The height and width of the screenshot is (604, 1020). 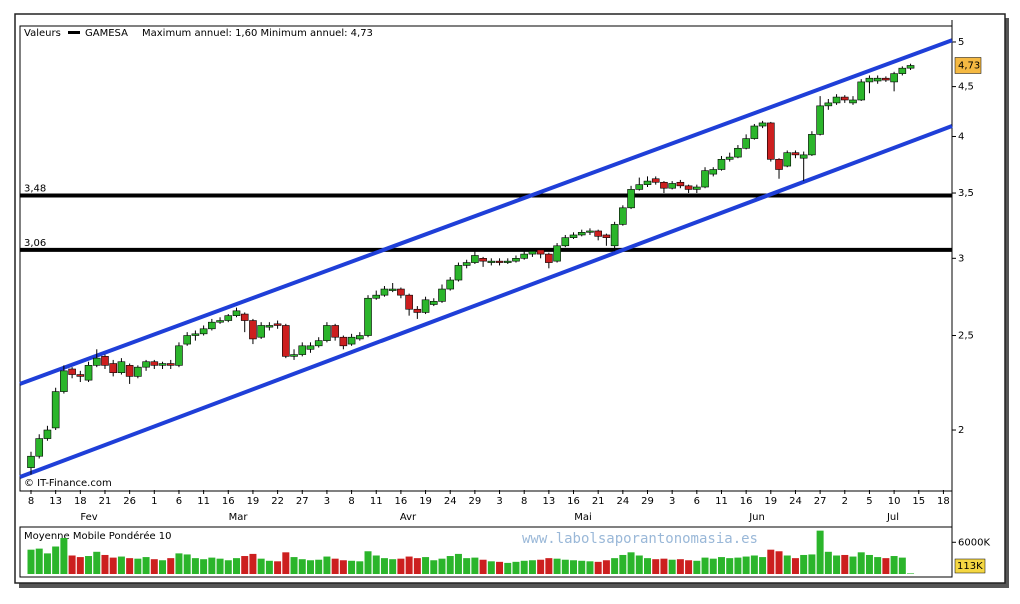 What do you see at coordinates (845, 501) in the screenshot?
I see `x-tick-label: 2` at bounding box center [845, 501].